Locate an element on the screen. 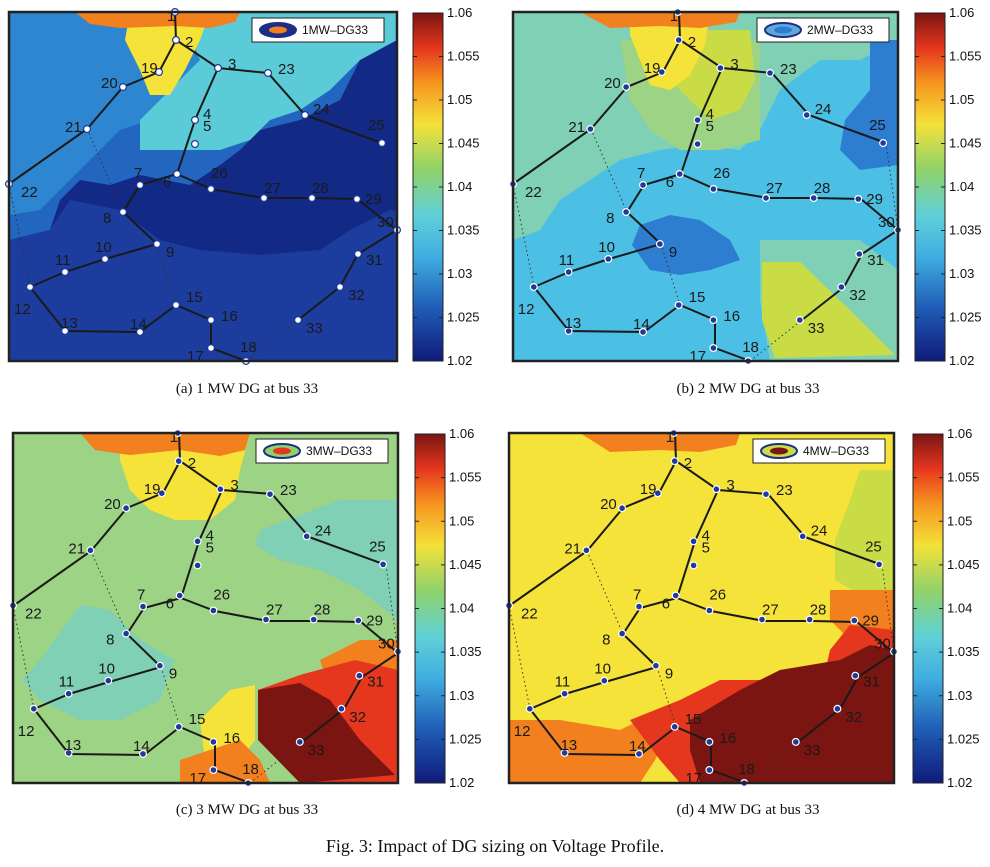 The image size is (990, 867). bus-label-17: 17 is located at coordinates (197, 778).